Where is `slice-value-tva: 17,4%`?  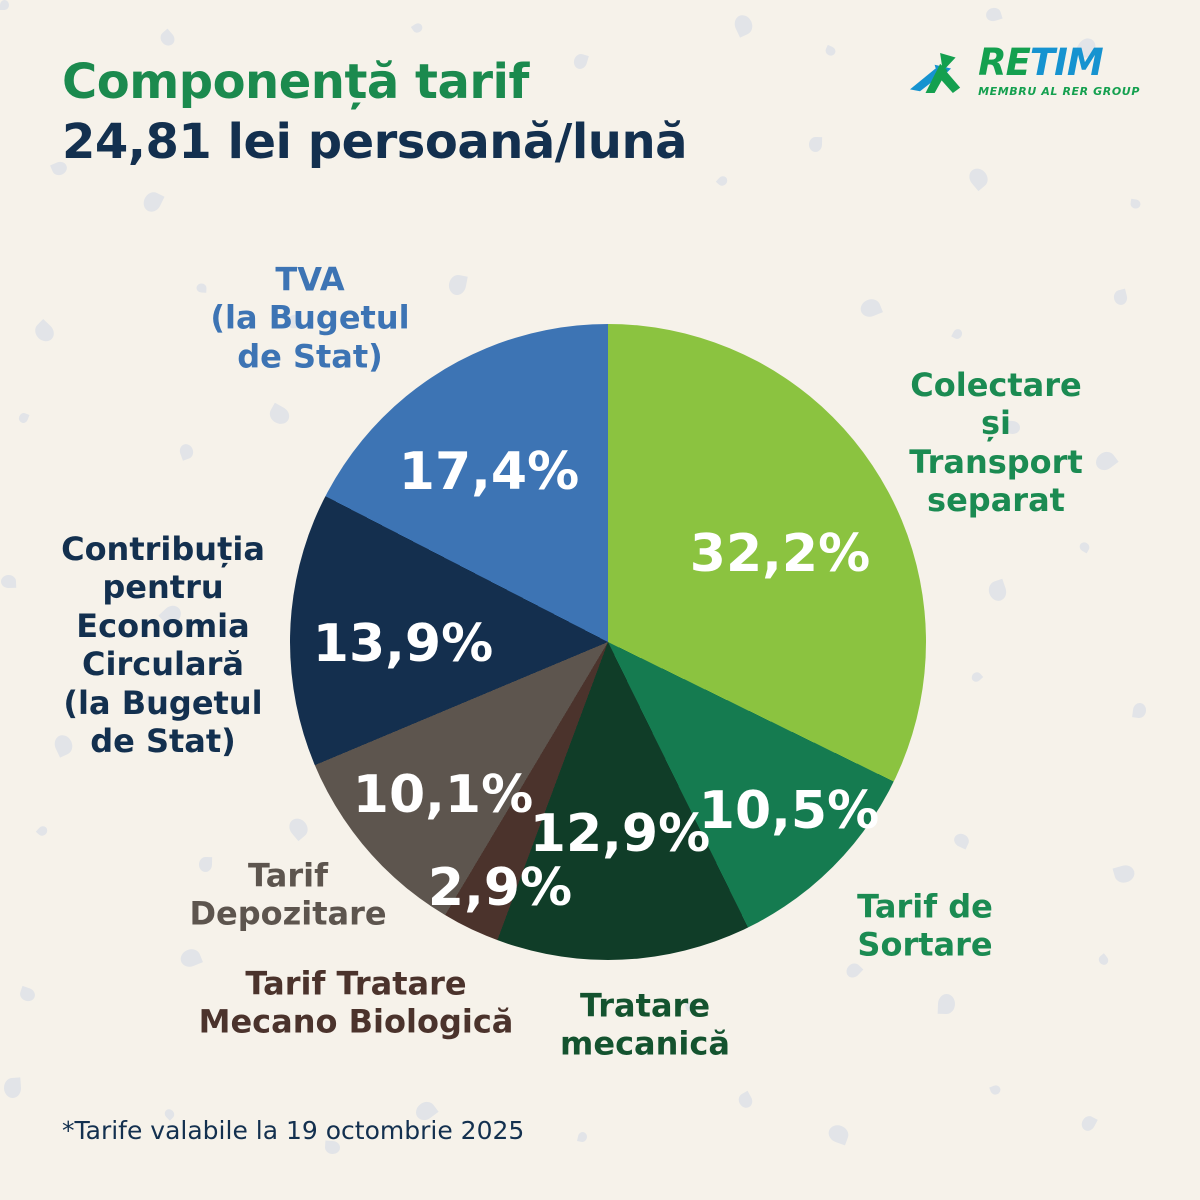 slice-value-tva: 17,4% is located at coordinates (489, 472).